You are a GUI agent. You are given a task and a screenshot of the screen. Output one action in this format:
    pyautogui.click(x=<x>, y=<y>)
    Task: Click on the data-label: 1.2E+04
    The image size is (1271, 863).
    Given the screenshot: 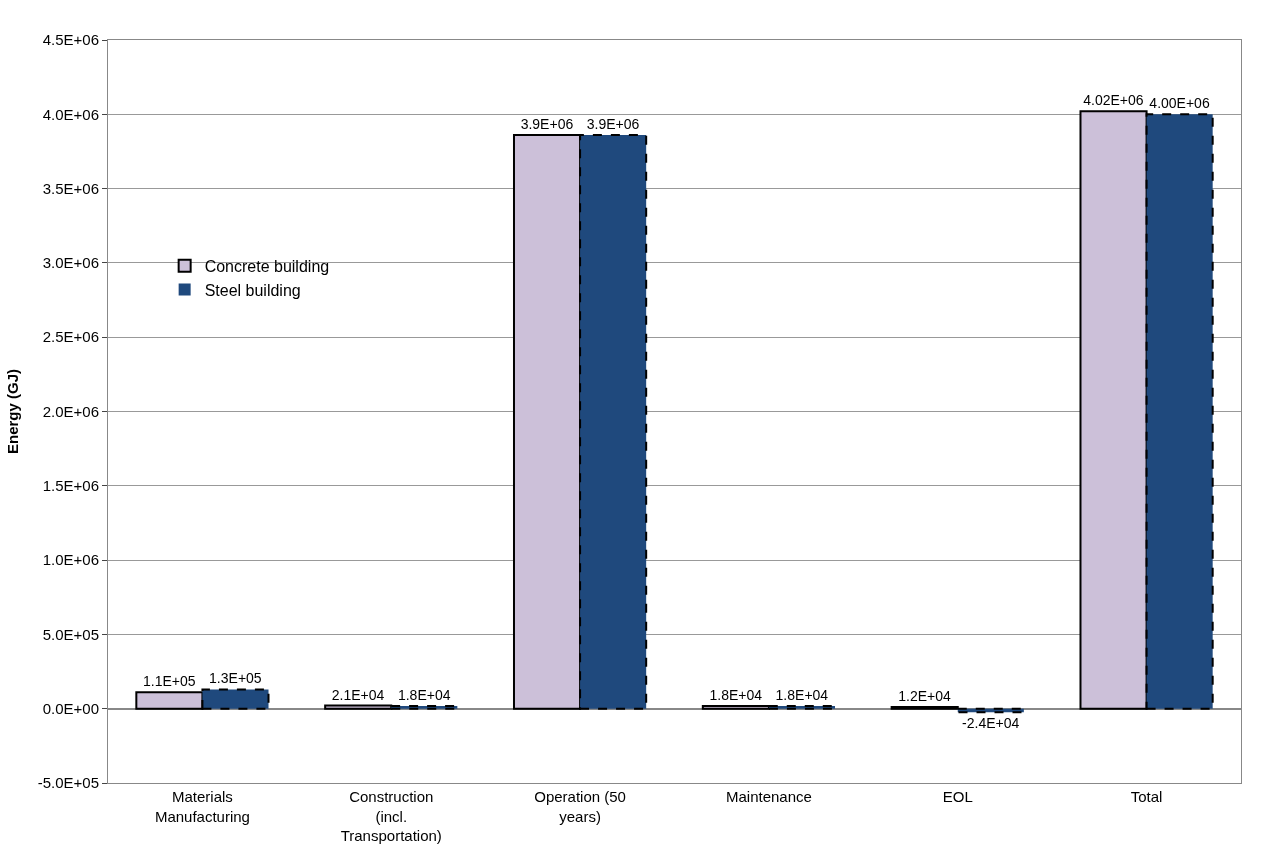 What is the action you would take?
    pyautogui.click(x=925, y=695)
    